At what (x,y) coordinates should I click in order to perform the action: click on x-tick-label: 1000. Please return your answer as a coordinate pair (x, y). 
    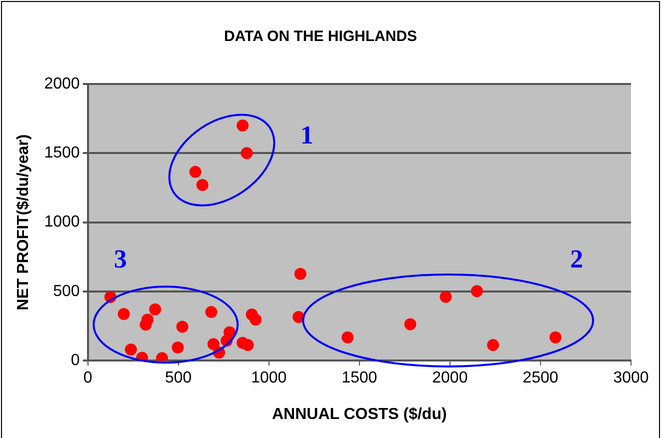
    Looking at the image, I should click on (269, 378).